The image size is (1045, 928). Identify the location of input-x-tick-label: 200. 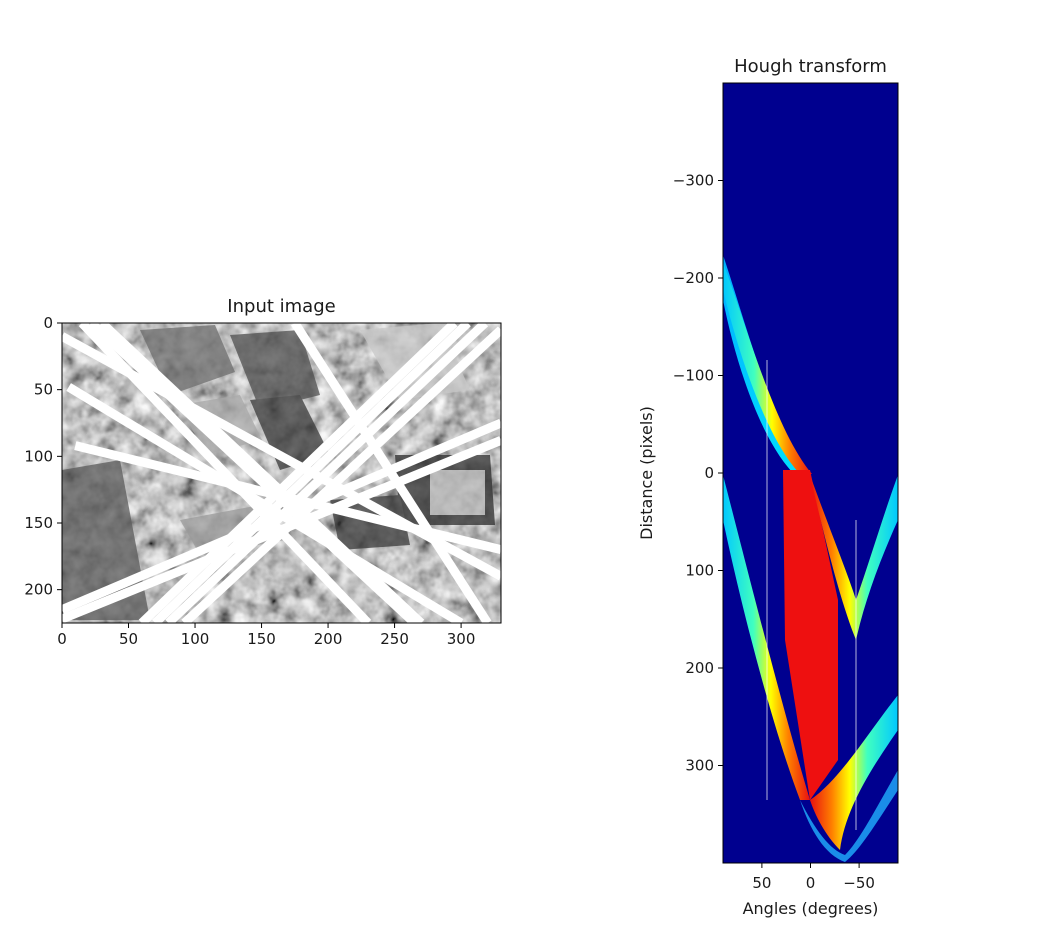
(328, 639).